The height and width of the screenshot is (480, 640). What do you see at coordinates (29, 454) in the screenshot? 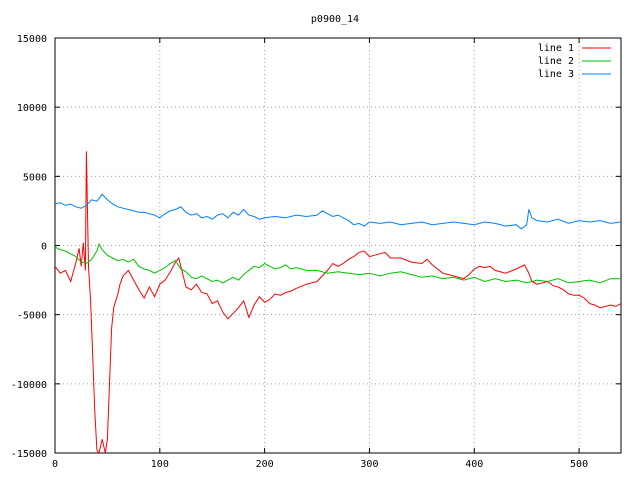
I see `y-tick-label: -15000` at bounding box center [29, 454].